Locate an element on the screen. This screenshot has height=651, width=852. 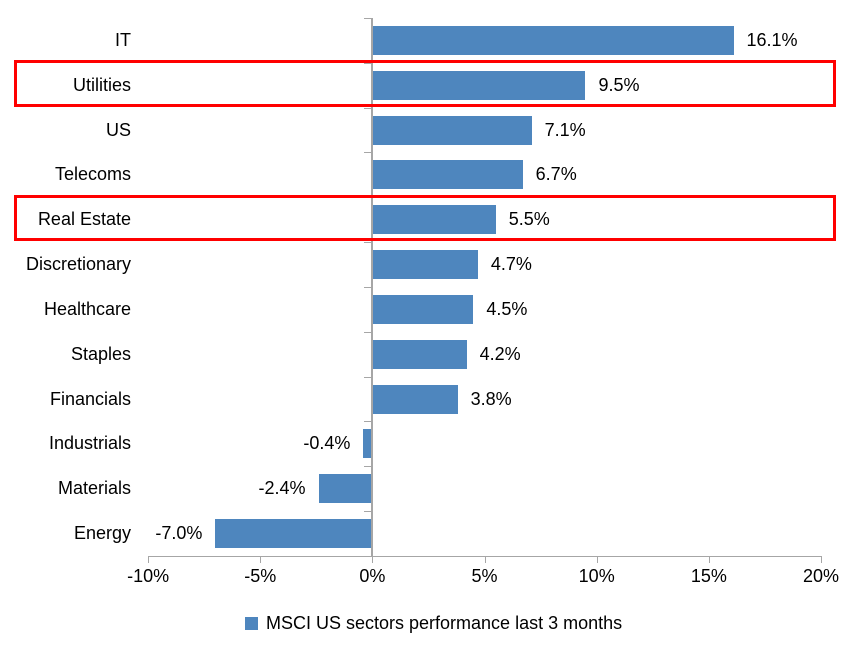
category-label: Real Estate is located at coordinates (84, 219).